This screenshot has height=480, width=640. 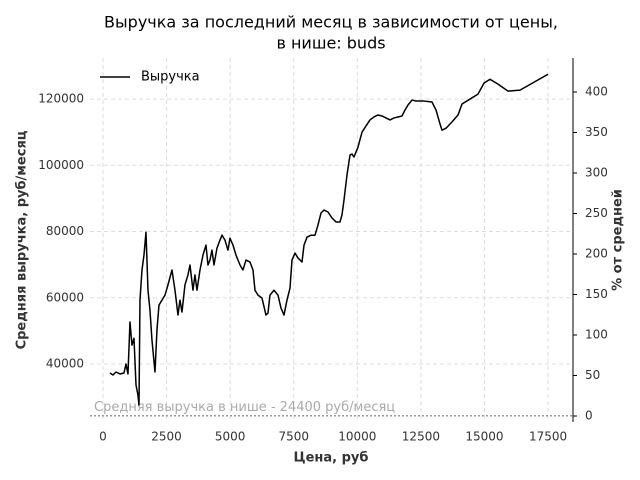 I want to click on y-tick-label: 100000, so click(x=61, y=165).